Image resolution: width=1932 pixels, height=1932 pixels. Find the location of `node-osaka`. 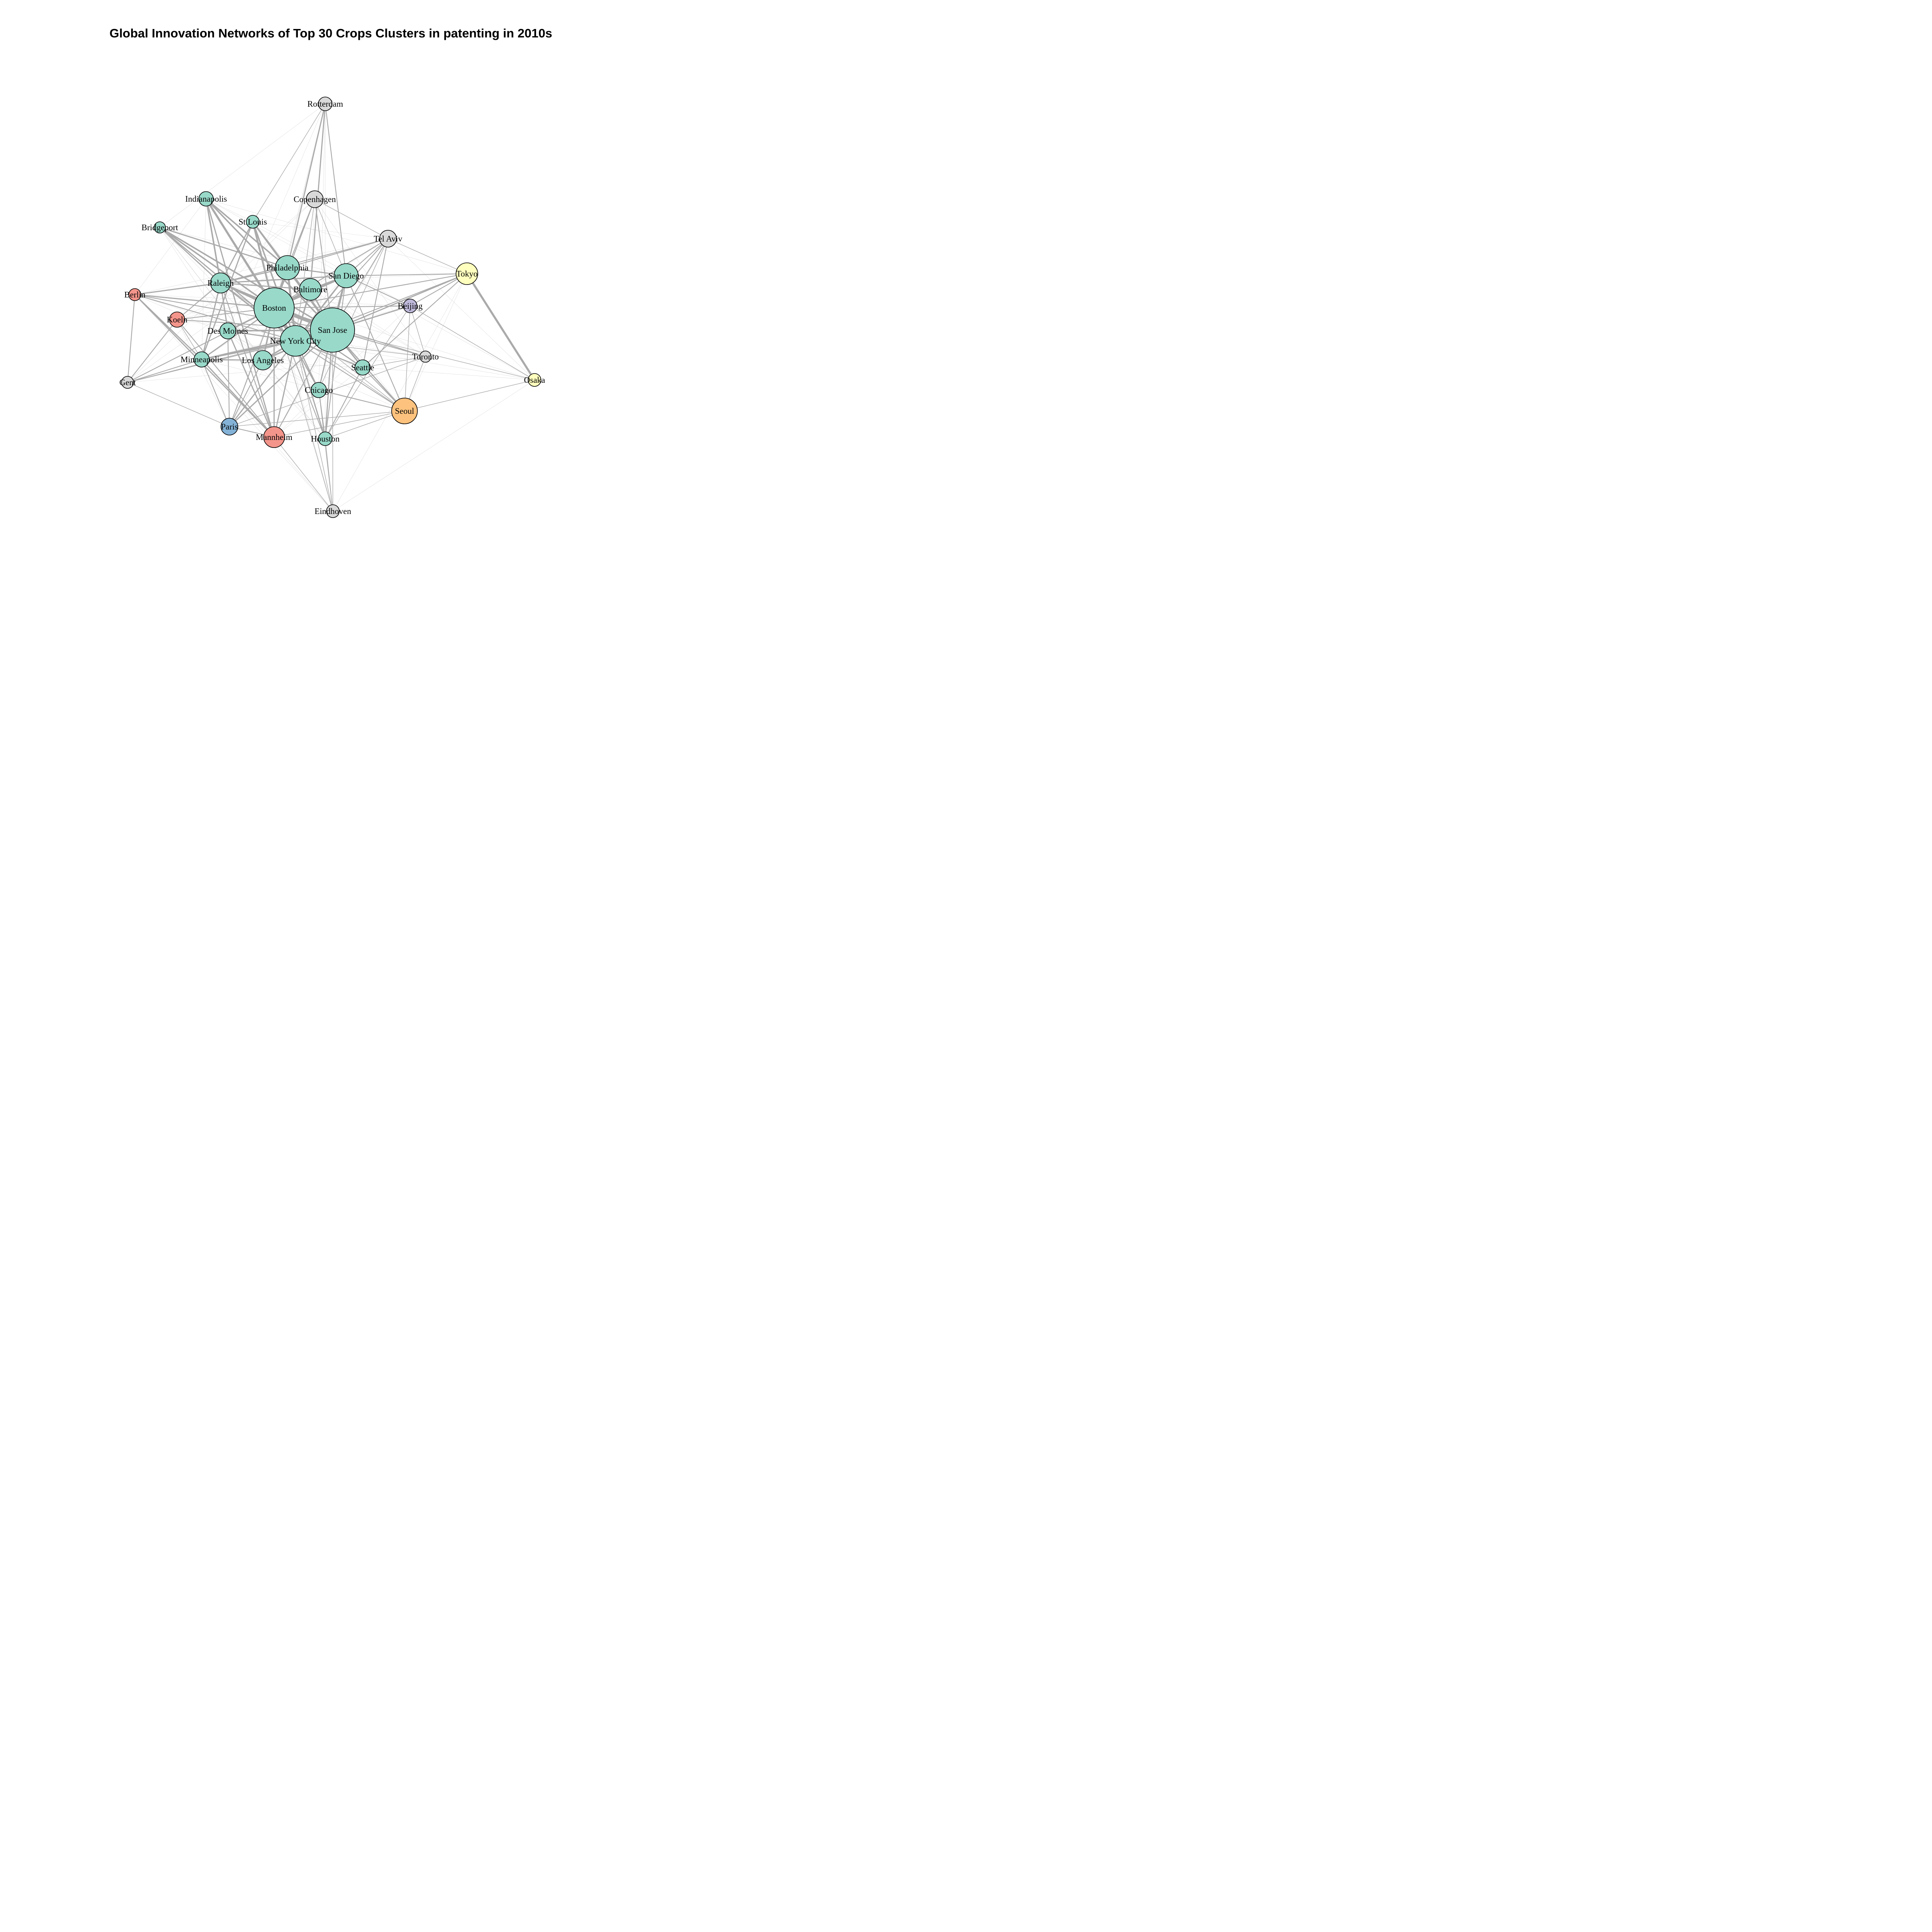

node-osaka is located at coordinates (534, 380).